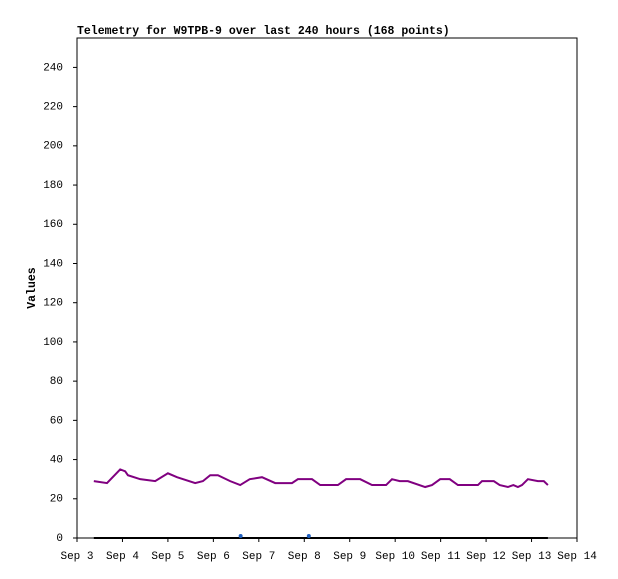 The width and height of the screenshot is (618, 579). I want to click on y-tick-label: 60, so click(56, 421).